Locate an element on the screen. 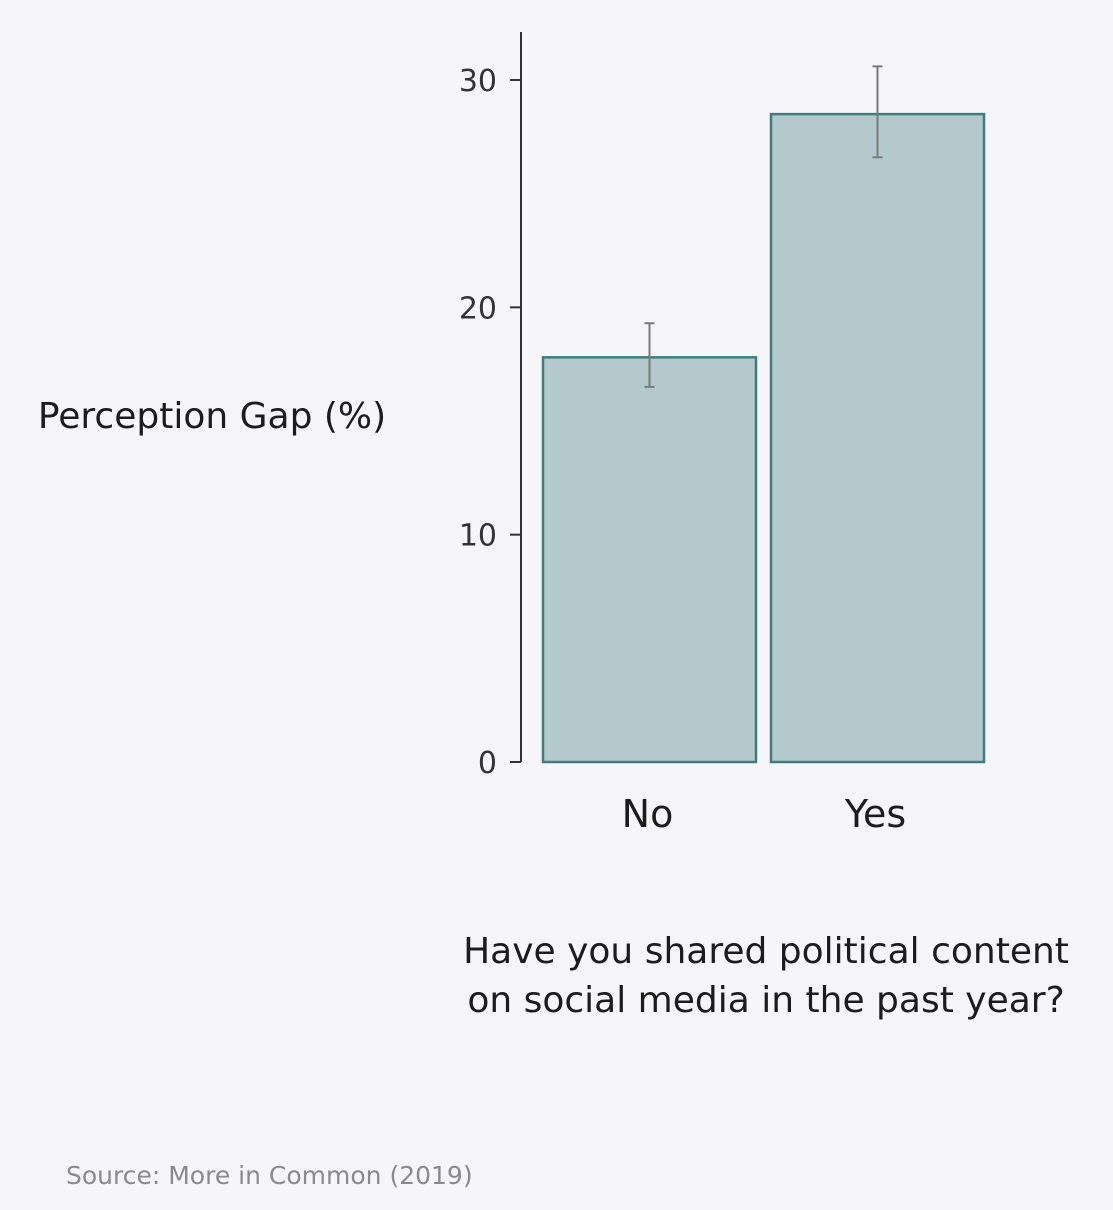  y-tick-label: 30 is located at coordinates (478, 81).